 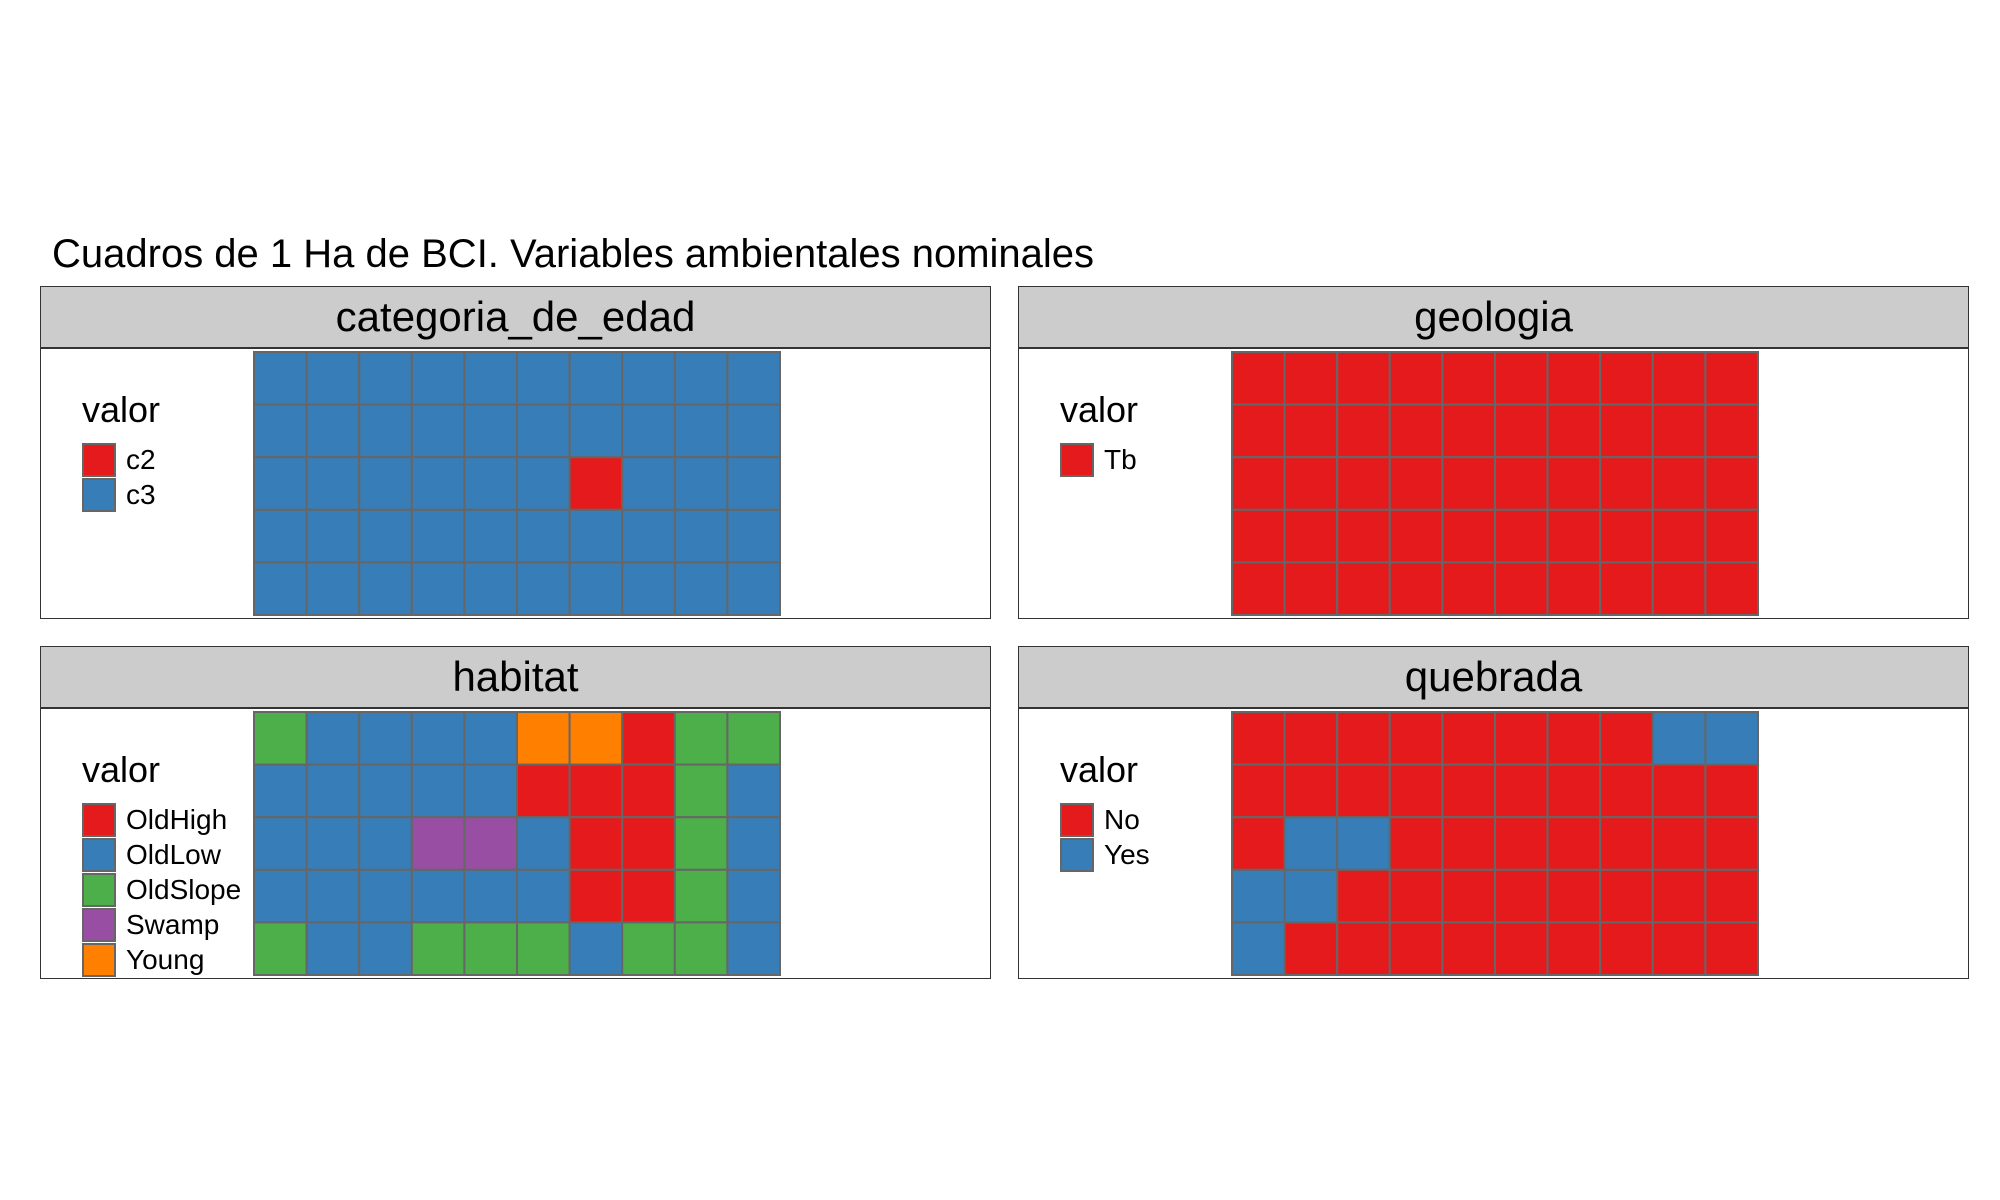 I want to click on legend-key-yes, so click(x=1077, y=854).